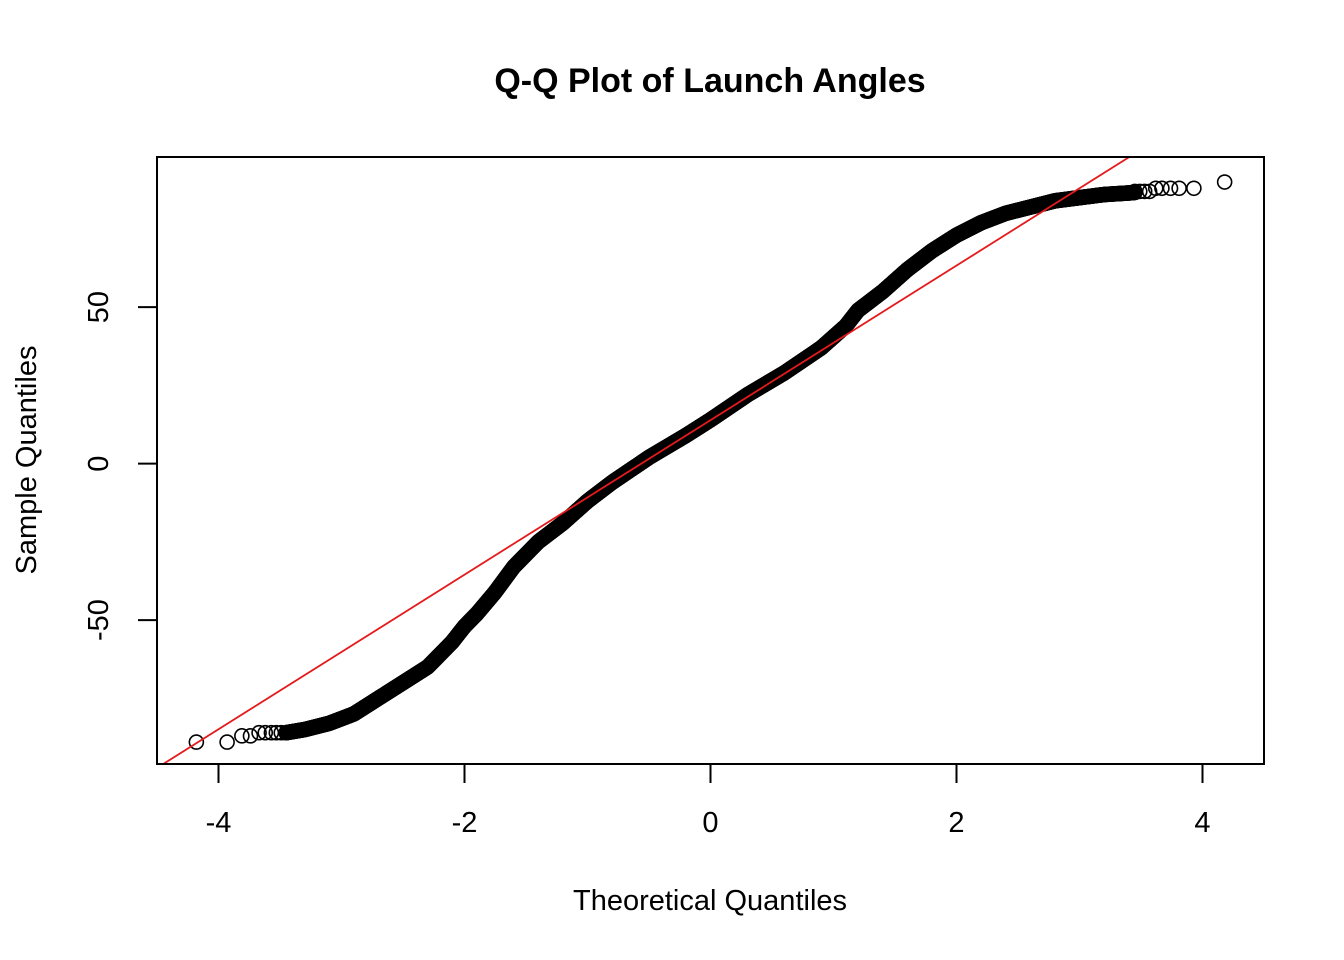 The image size is (1344, 960). What do you see at coordinates (465, 823) in the screenshot?
I see `x-tick-label: -2` at bounding box center [465, 823].